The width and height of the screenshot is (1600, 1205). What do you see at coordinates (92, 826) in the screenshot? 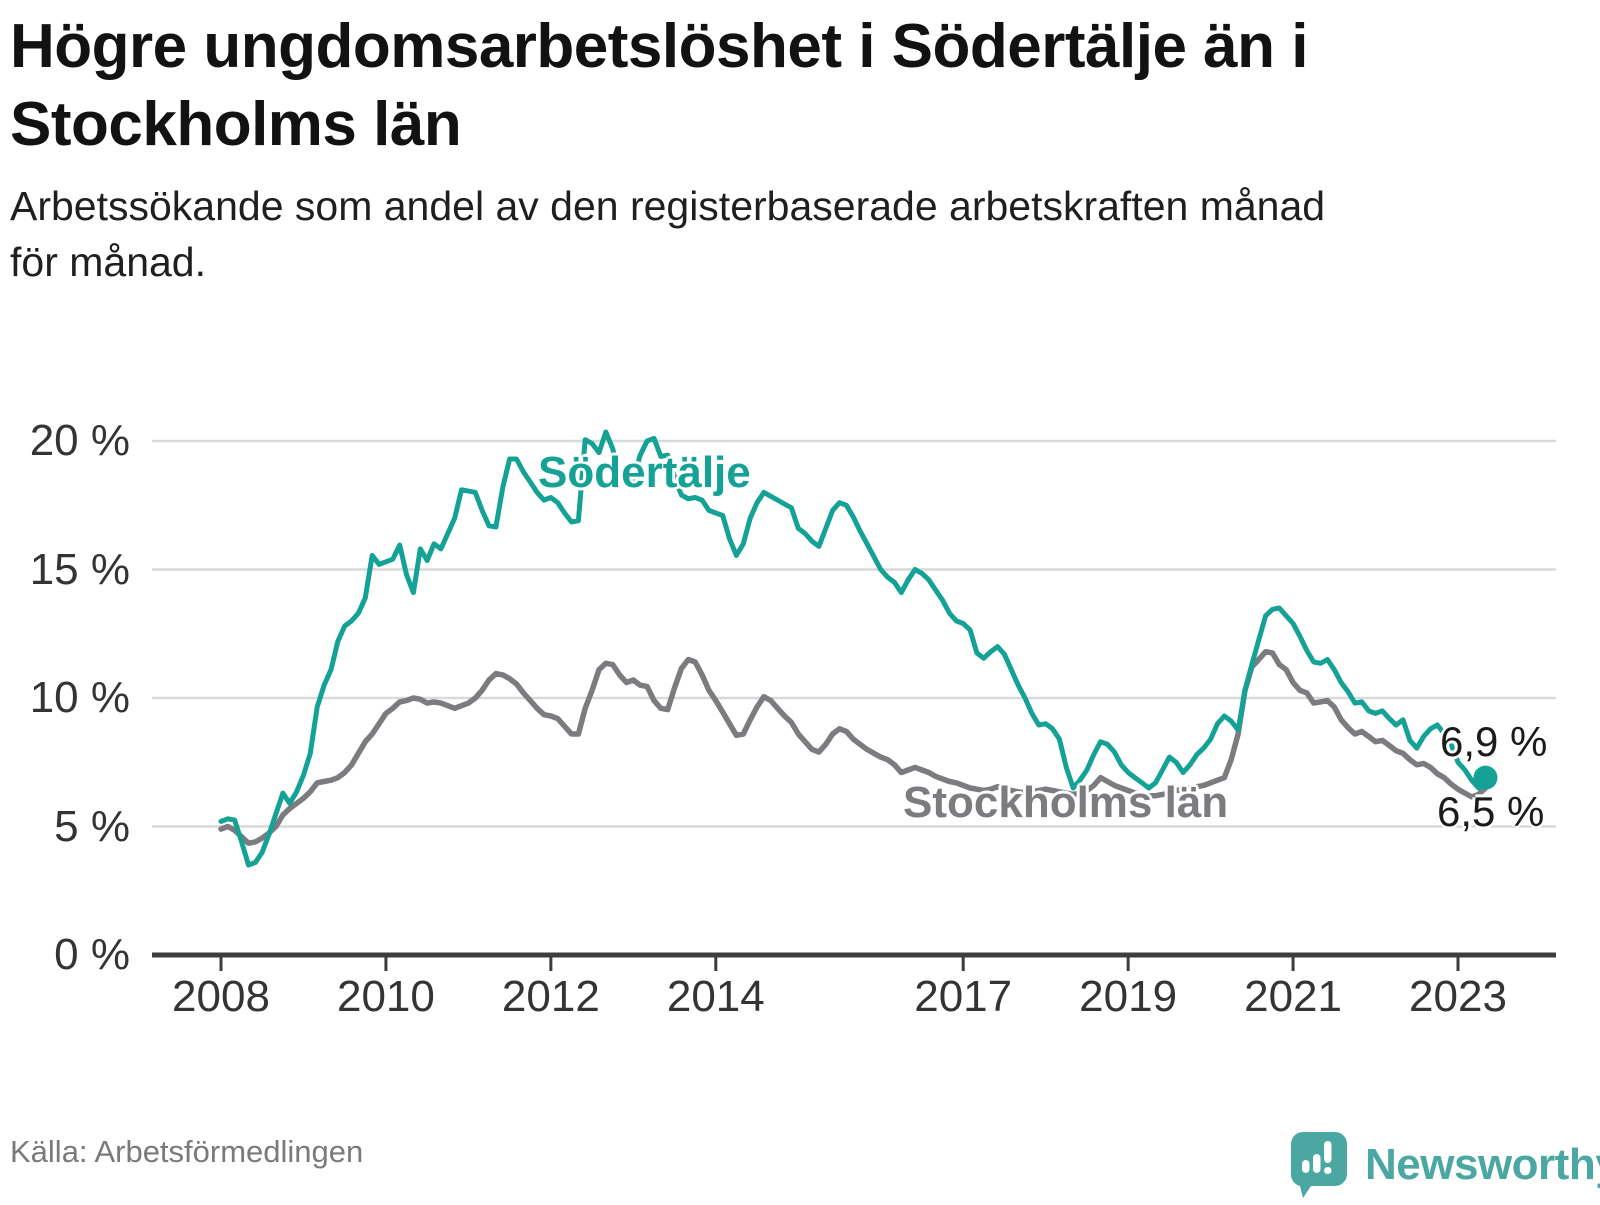
I see `y-tick-label: 5 %` at bounding box center [92, 826].